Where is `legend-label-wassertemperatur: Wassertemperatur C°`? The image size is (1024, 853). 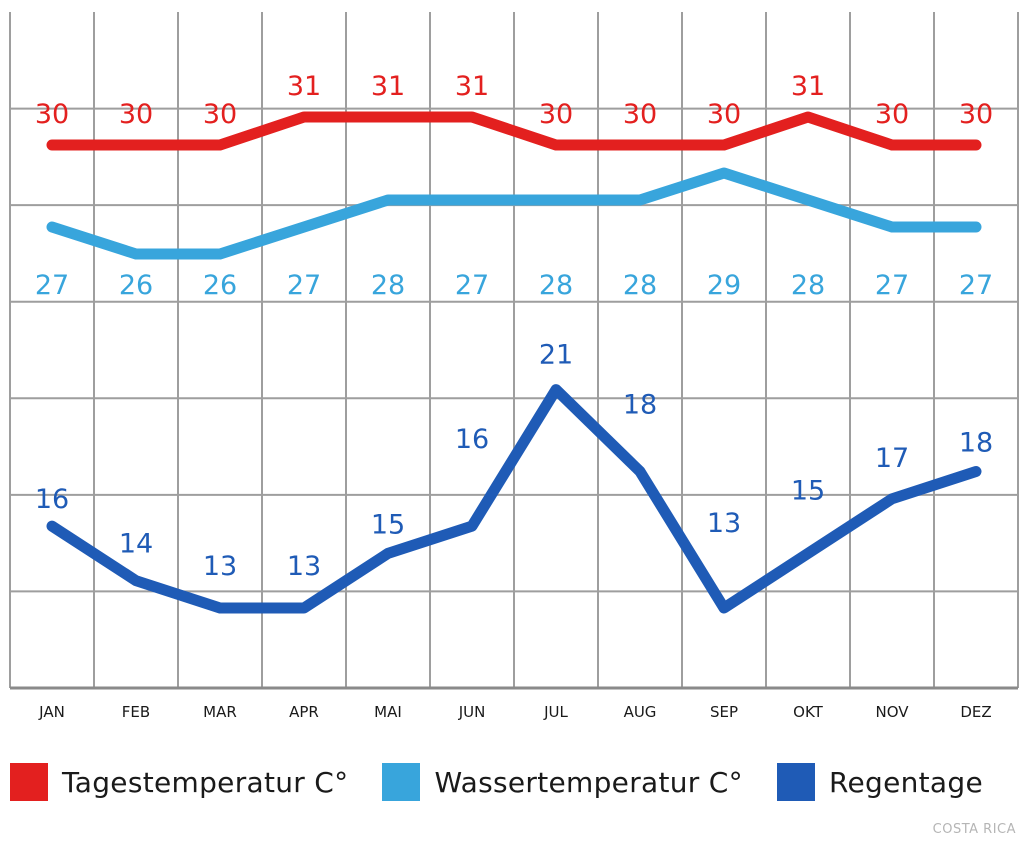
legend-label-wassertemperatur: Wassertemperatur C° is located at coordinates (588, 782).